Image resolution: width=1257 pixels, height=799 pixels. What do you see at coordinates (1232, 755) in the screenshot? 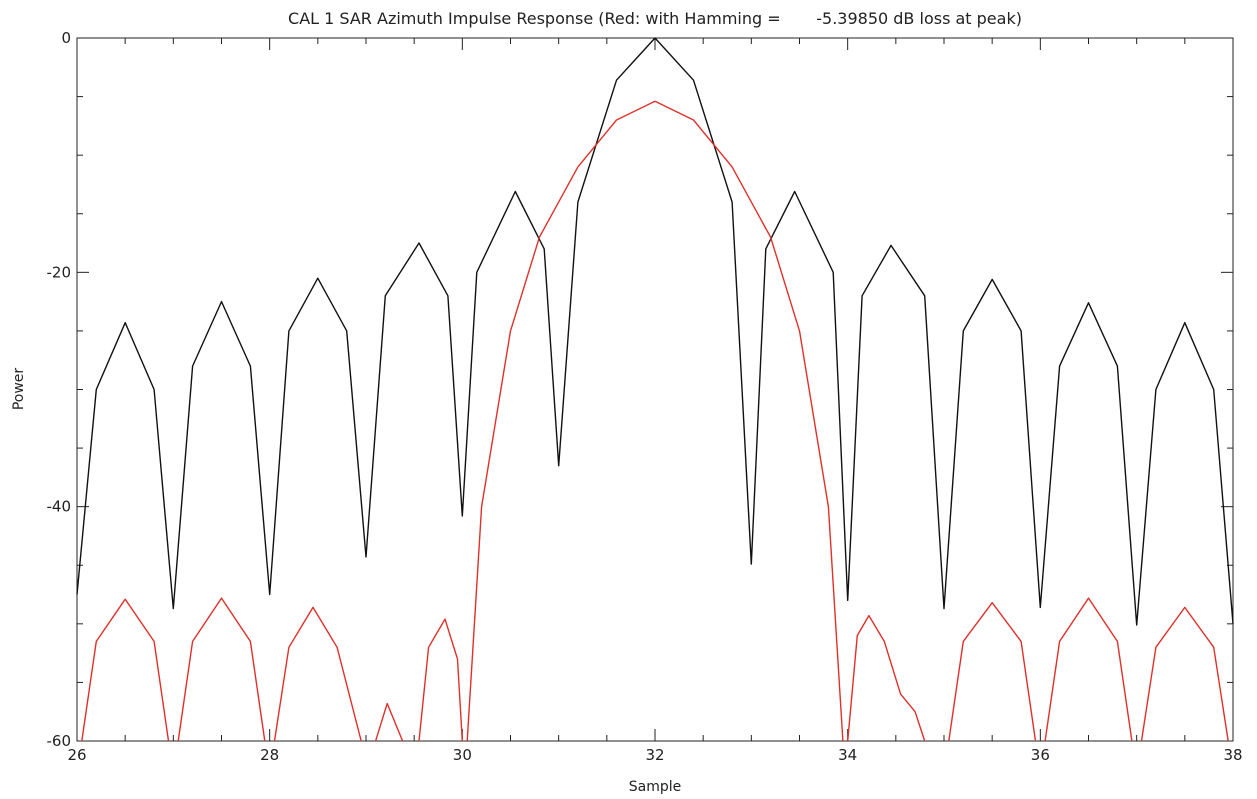
I see `x-tick-label: 38` at bounding box center [1232, 755].